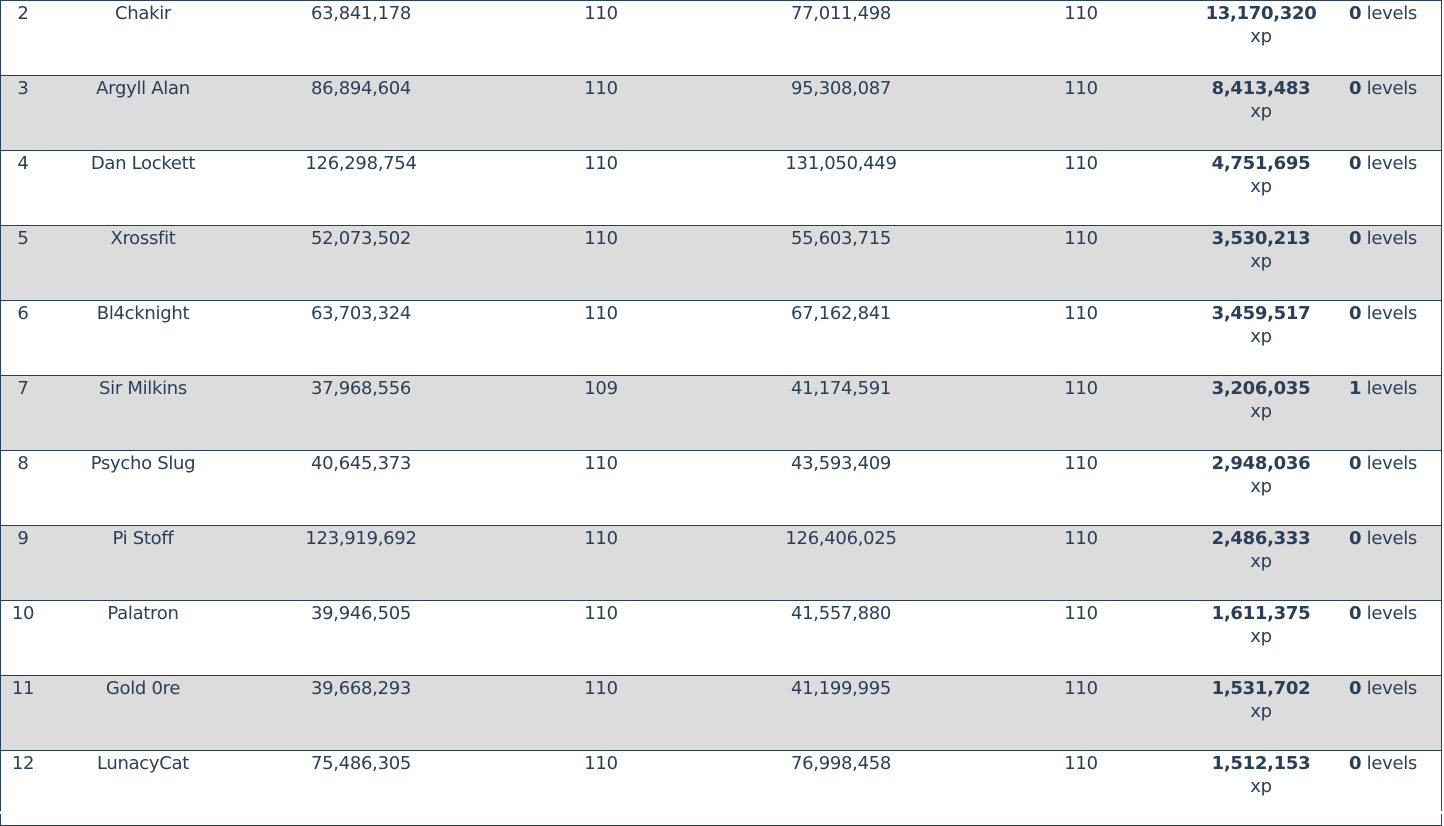 The image size is (1444, 826). I want to click on player-name: Xrossfit, so click(143, 238).